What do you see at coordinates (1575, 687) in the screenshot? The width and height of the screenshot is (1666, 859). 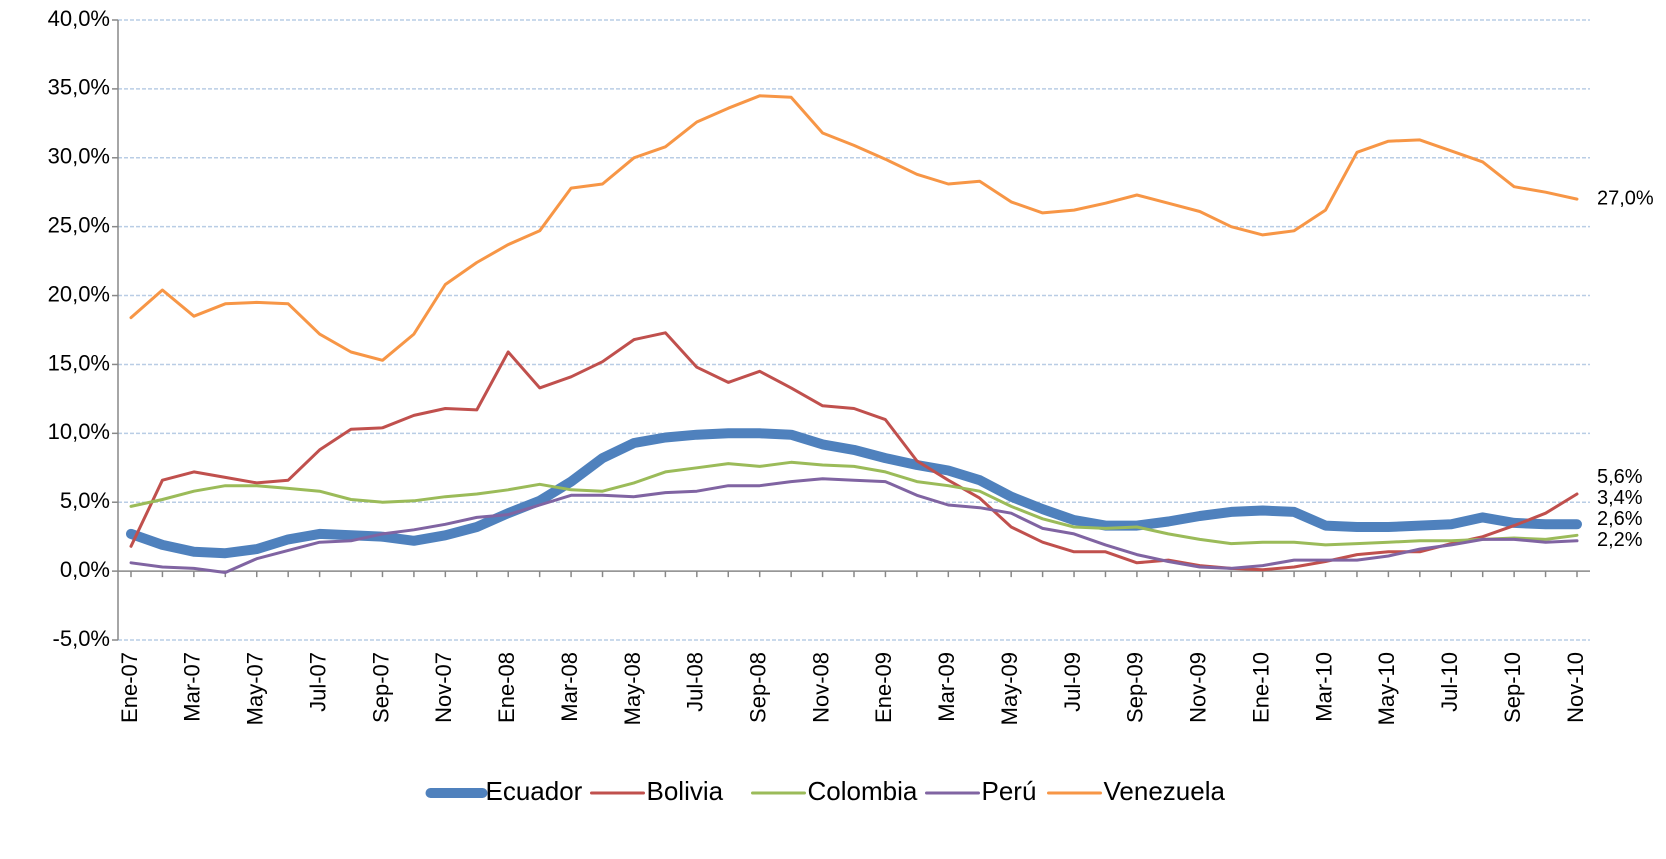 I see `x-tick-label: Nov-10` at bounding box center [1575, 687].